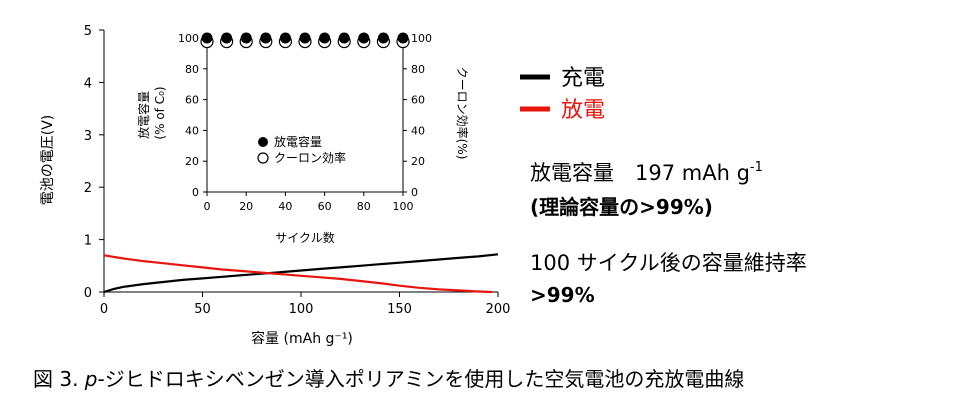 The width and height of the screenshot is (978, 404). What do you see at coordinates (88, 83) in the screenshot?
I see `main-y-tick-label: 4` at bounding box center [88, 83].